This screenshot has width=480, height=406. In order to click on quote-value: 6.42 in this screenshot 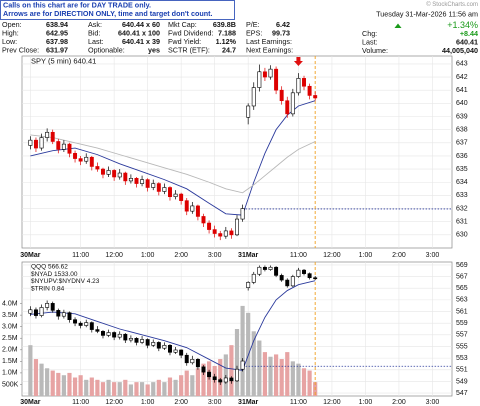, I will do `click(283, 24)`.